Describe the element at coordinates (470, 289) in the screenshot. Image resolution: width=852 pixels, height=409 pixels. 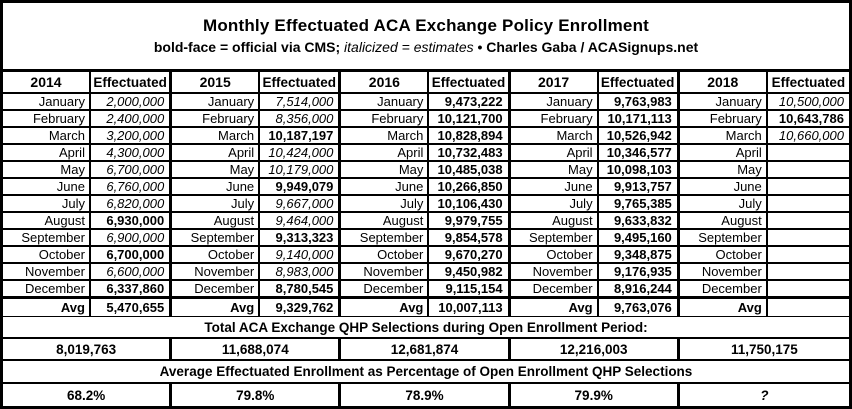
I see `value-cell: 9,115,154` at that location.